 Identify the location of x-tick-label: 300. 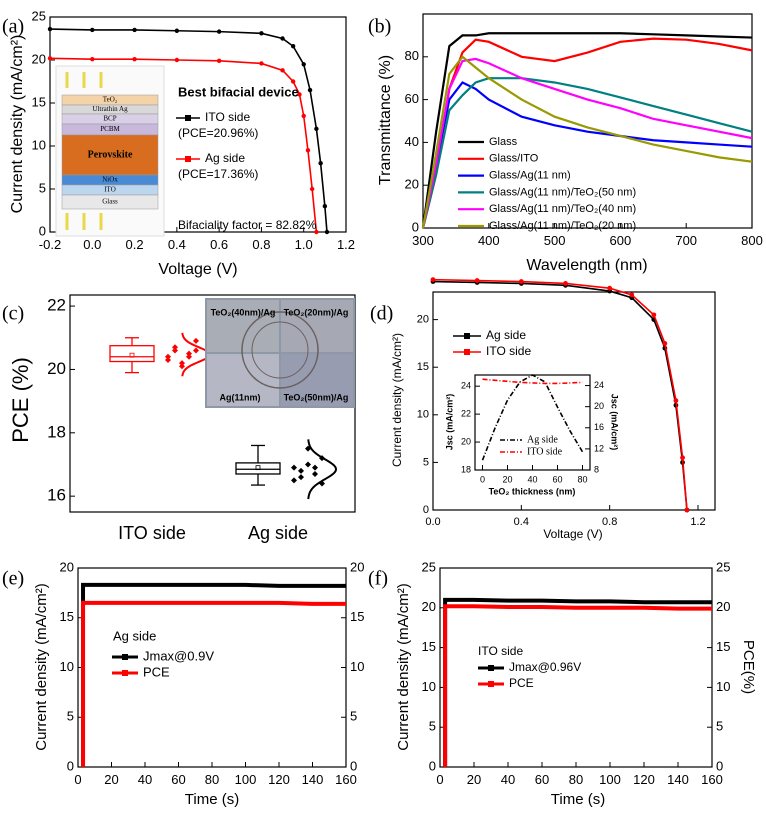
(423, 240).